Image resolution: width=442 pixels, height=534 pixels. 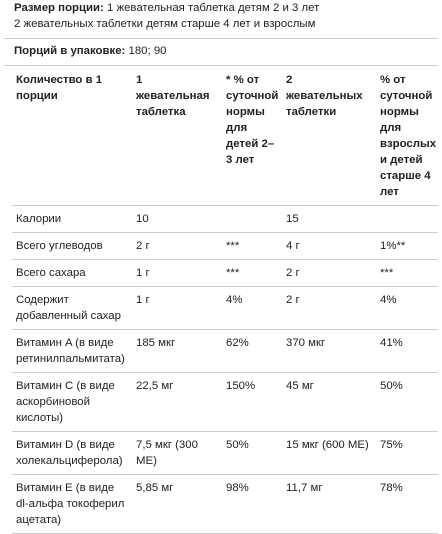 What do you see at coordinates (72, 453) in the screenshot?
I see `table-cell: Витамин D (в виде холекальциферола)` at bounding box center [72, 453].